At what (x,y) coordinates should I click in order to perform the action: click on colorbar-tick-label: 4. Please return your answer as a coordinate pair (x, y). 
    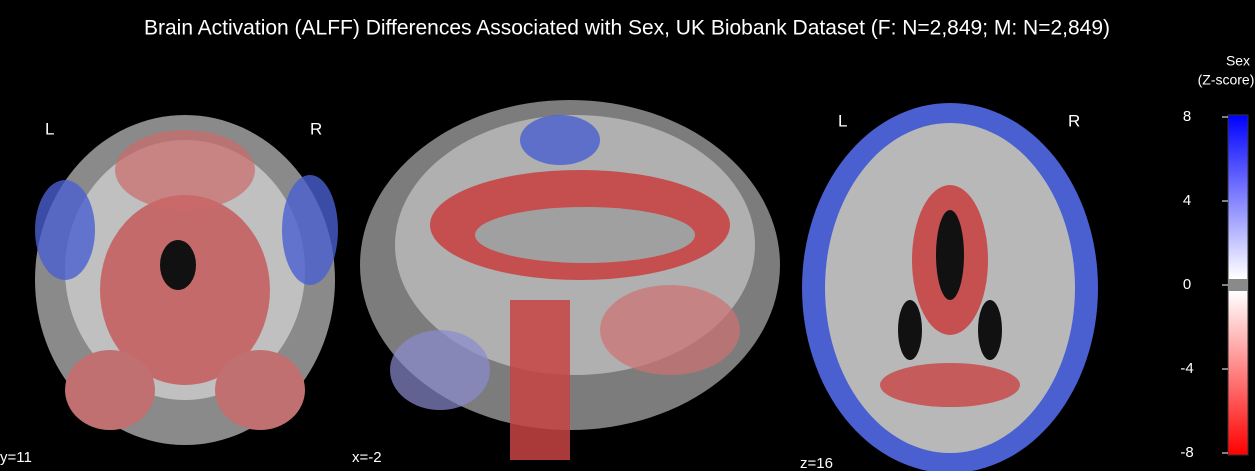
    Looking at the image, I should click on (1187, 200).